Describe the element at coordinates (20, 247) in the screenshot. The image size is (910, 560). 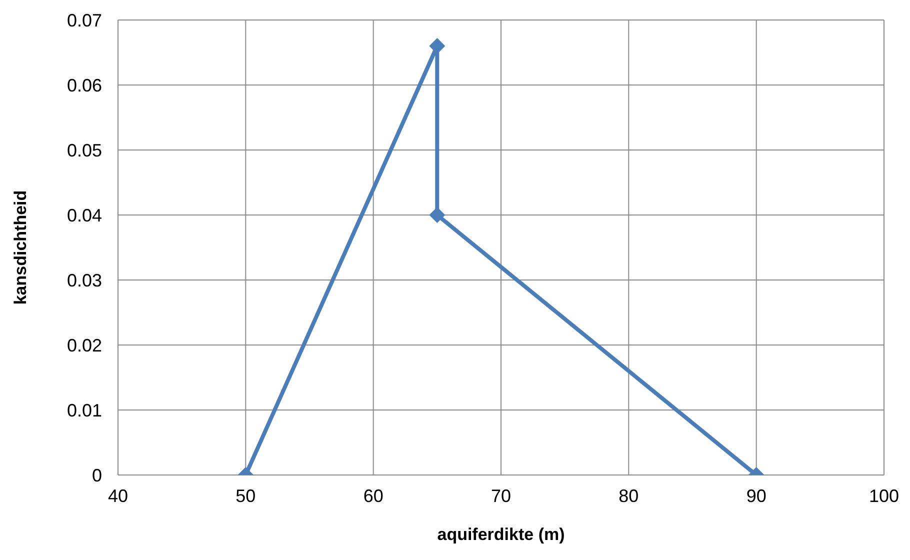
I see `y-axis-title: kansdichtheid` at that location.